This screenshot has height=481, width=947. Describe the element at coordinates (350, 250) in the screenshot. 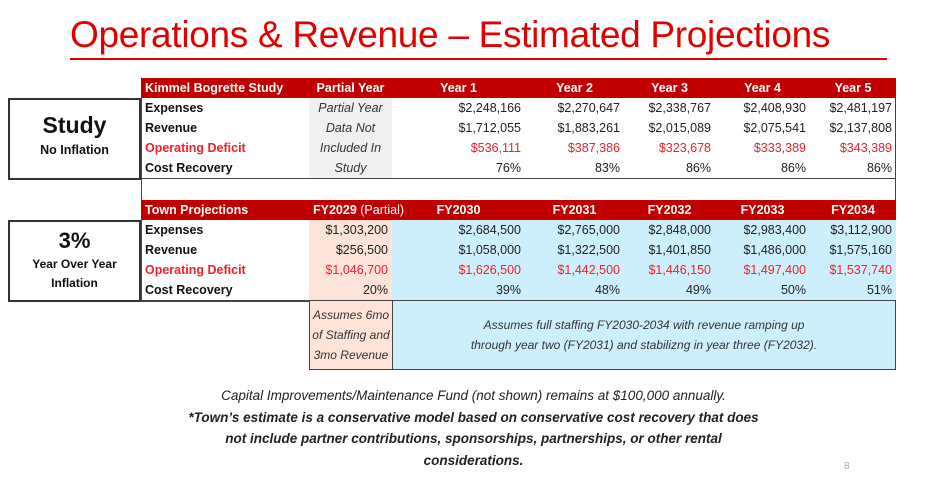

I see `partial-year-cell: $256,500` at that location.